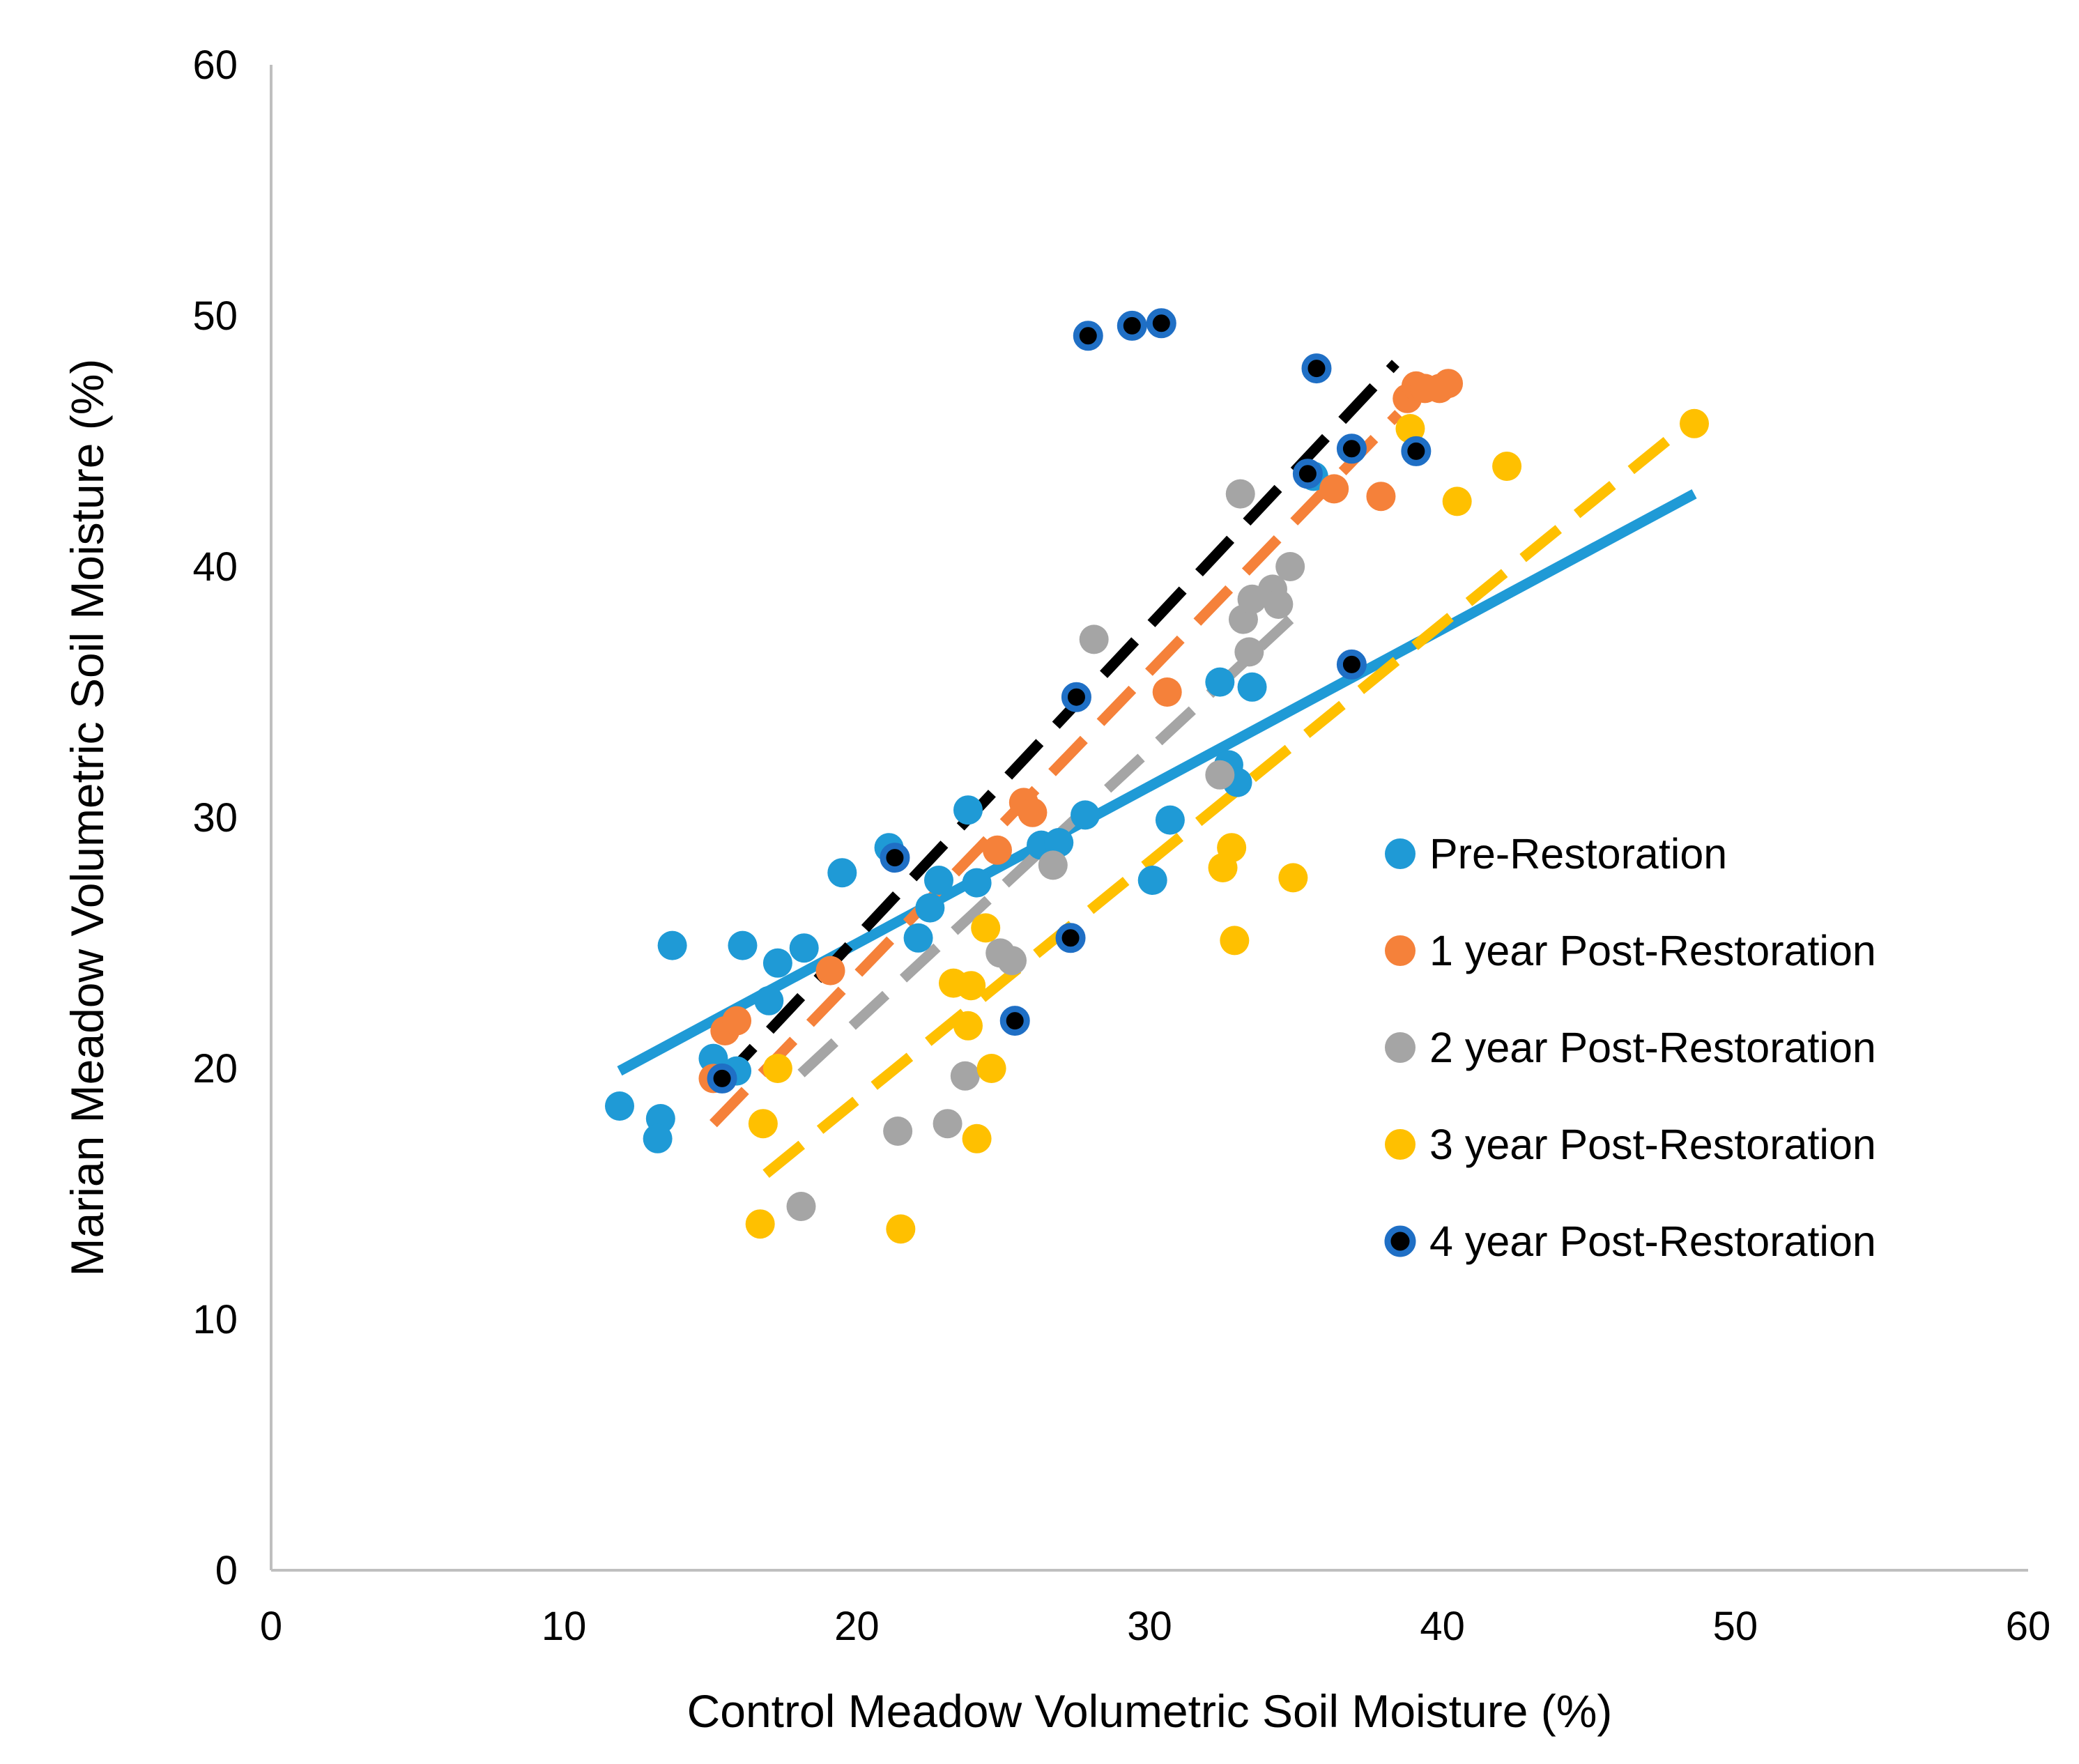 The width and height of the screenshot is (2079, 1764). What do you see at coordinates (1653, 1047) in the screenshot?
I see `legend-label-2-year-post-restoration: 2 year Post-Restoration` at bounding box center [1653, 1047].